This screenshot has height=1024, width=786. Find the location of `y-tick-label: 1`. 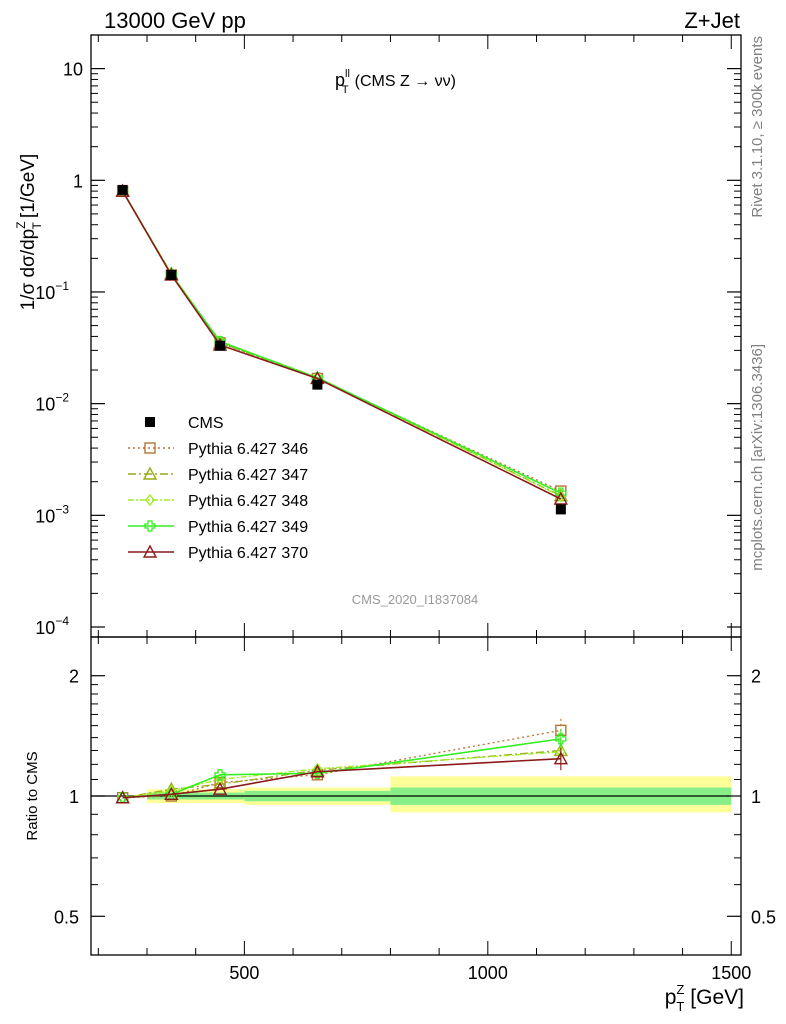

y-tick-label: 1 is located at coordinates (78, 181).